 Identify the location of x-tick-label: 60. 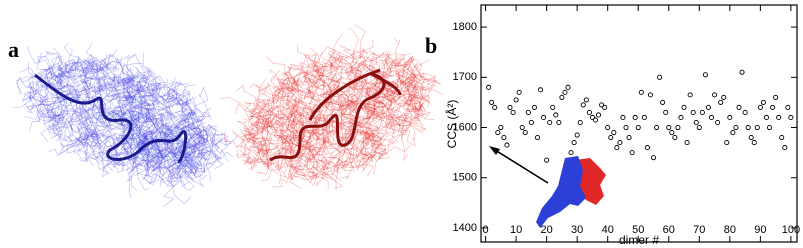
(669, 230).